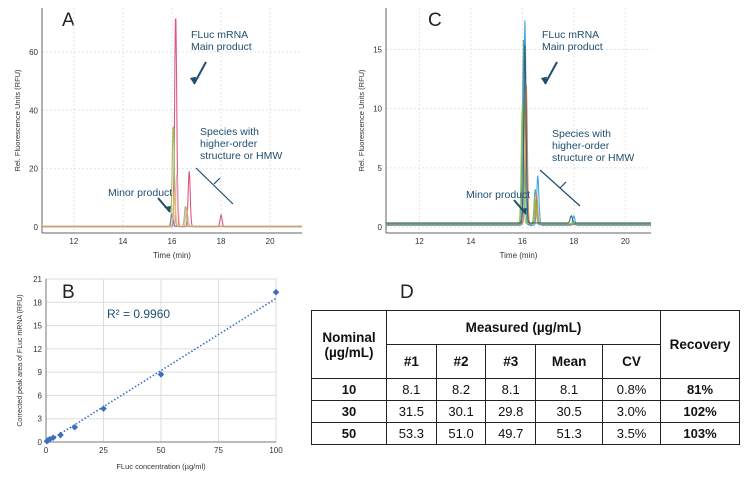 This screenshot has width=750, height=479. I want to click on annotation-main-product: FLuc mRNA, so click(219, 35).